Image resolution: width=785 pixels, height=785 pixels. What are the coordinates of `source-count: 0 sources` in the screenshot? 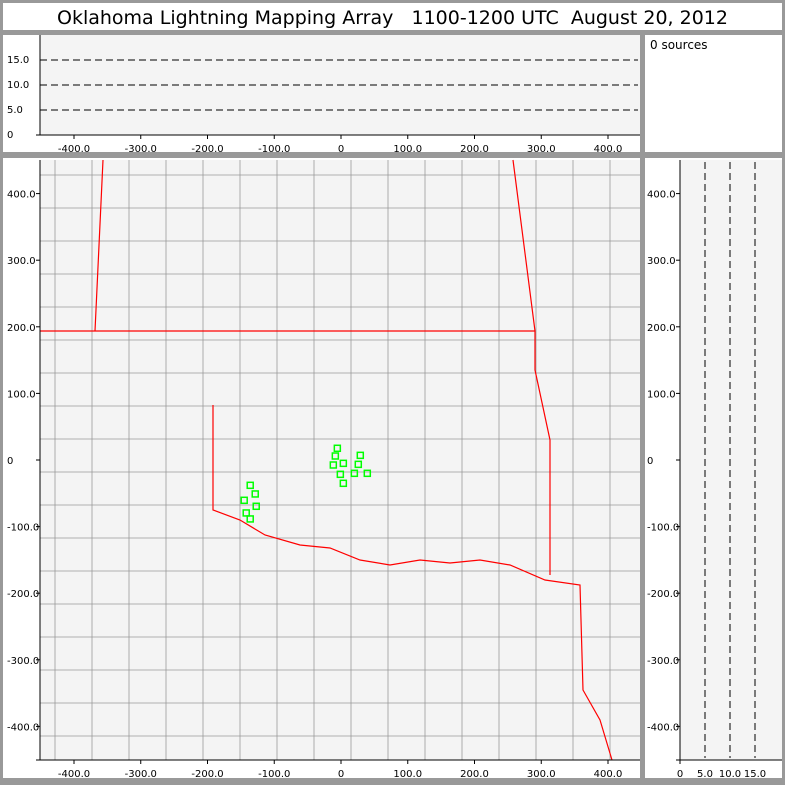 It's located at (679, 45).